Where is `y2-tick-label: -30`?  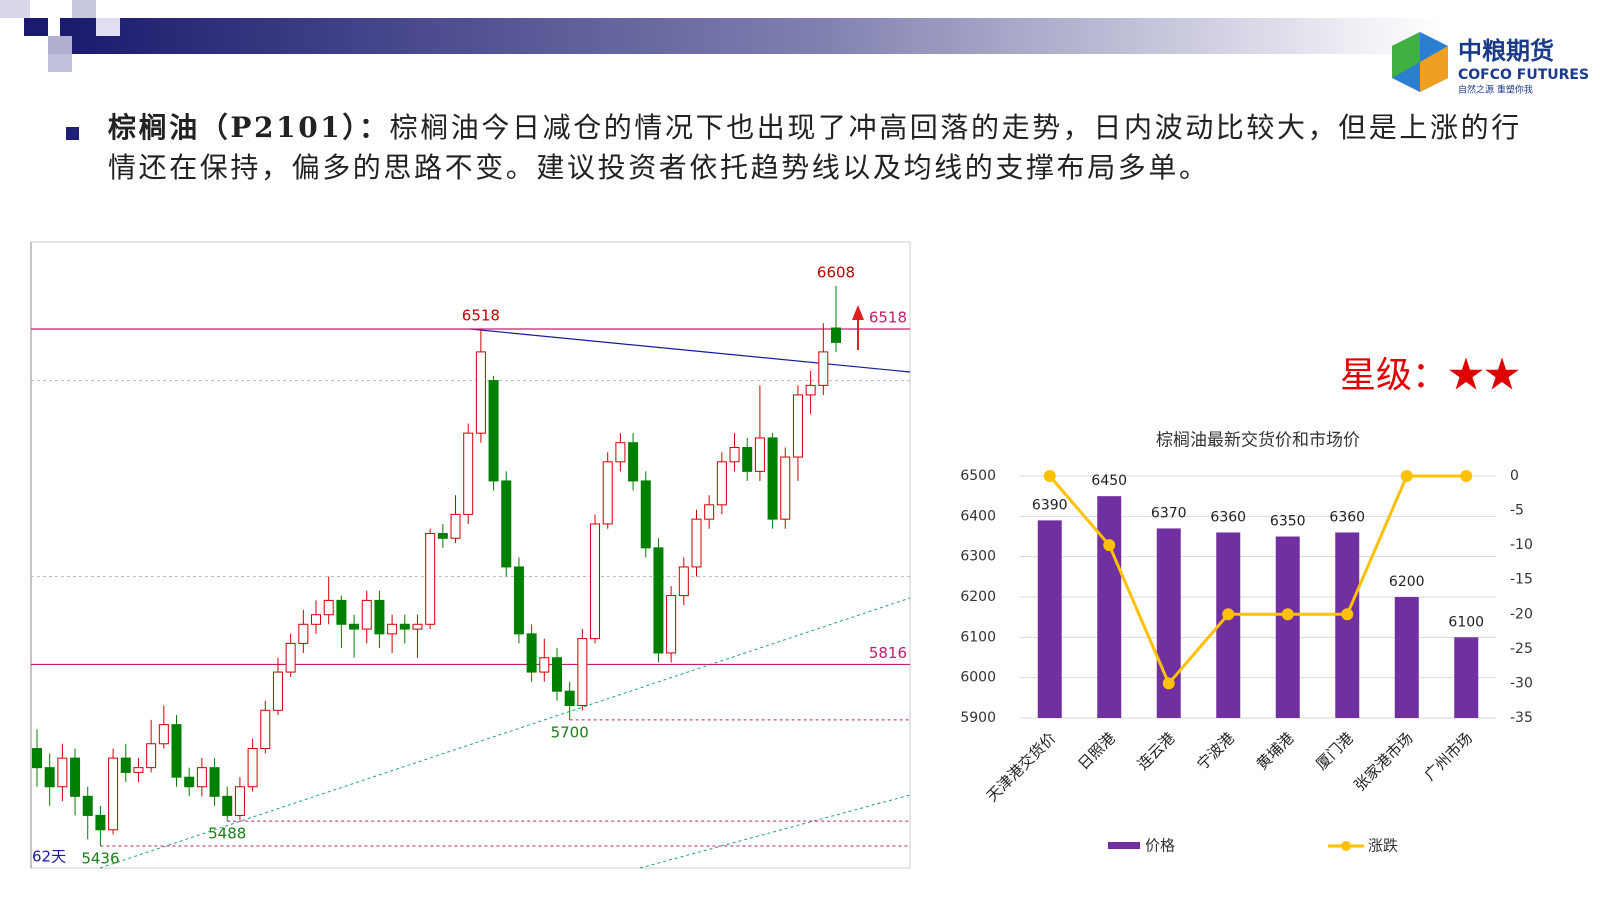 y2-tick-label: -30 is located at coordinates (1521, 683).